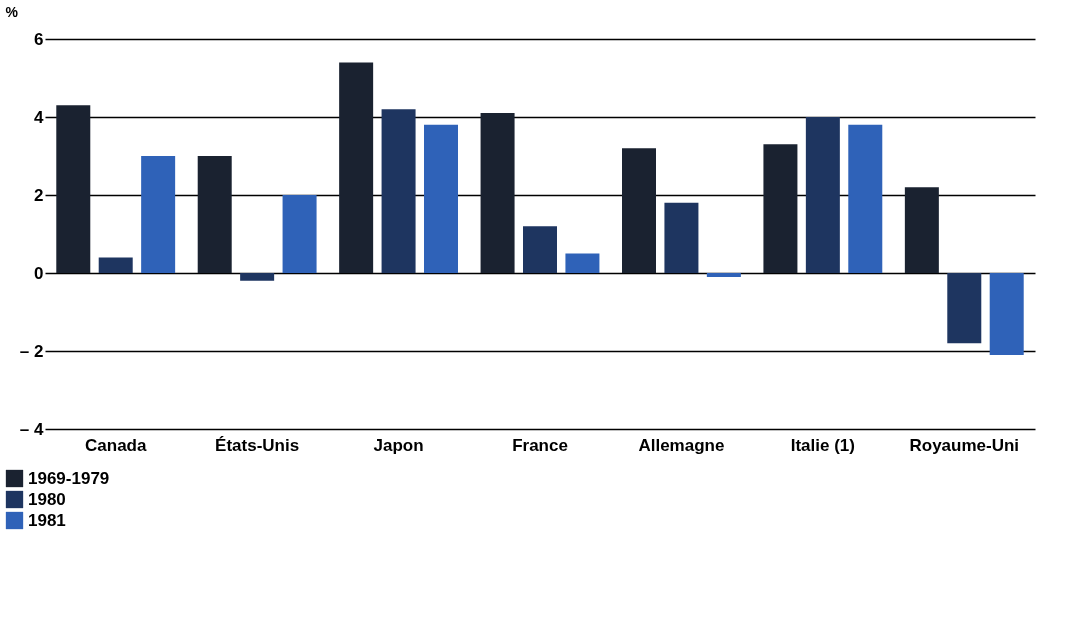 Image resolution: width=1077 pixels, height=633 pixels. I want to click on x-tick-label: France, so click(540, 445).